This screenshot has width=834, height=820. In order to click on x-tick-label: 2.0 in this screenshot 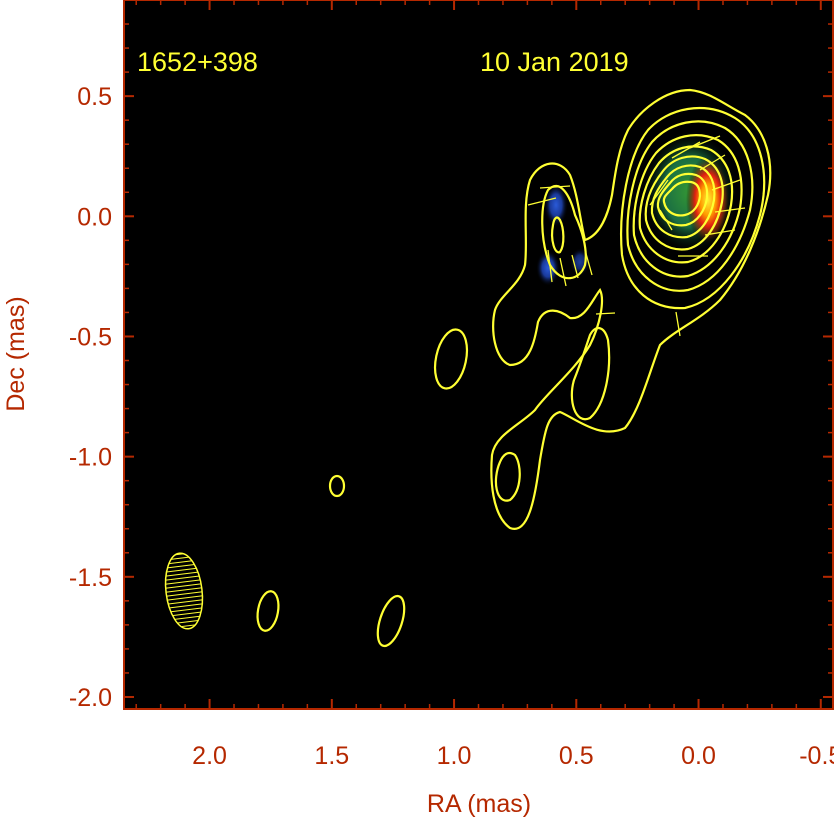, I will do `click(209, 756)`.